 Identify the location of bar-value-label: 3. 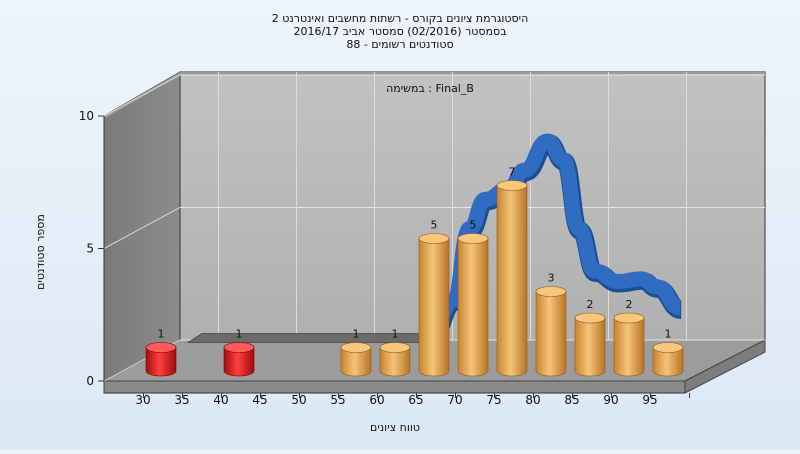
(551, 278).